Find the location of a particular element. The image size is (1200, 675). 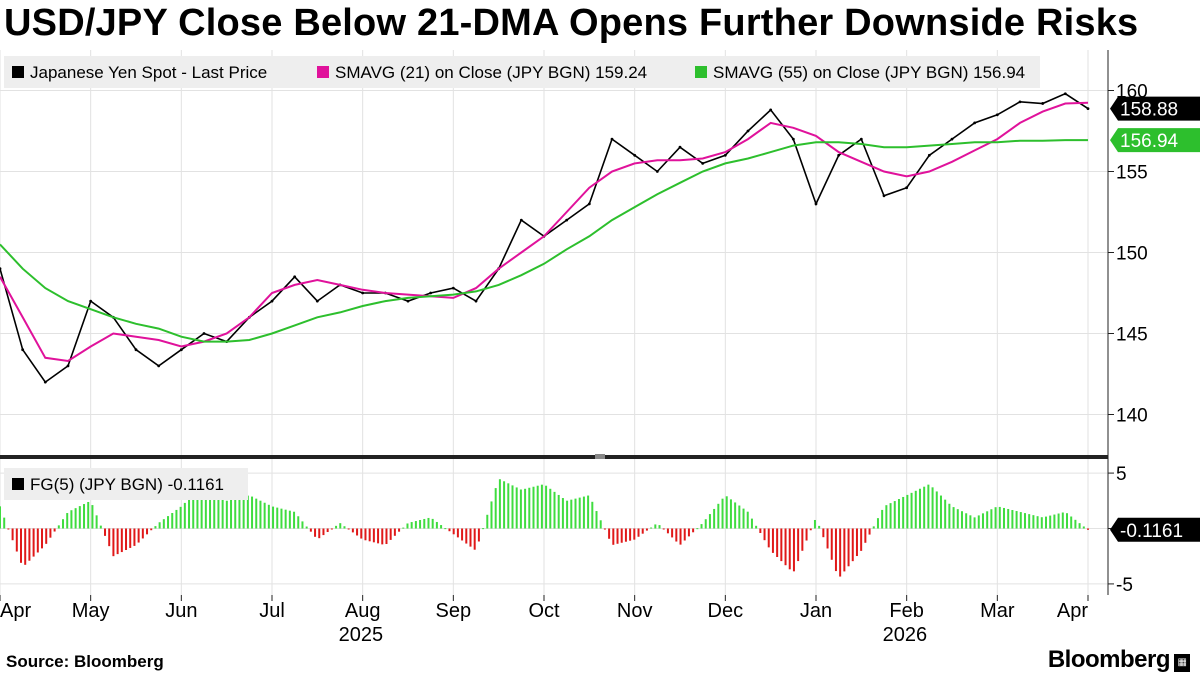

osc-legend: FG(5) (JPY BGN) -0.1161 is located at coordinates (126, 484).